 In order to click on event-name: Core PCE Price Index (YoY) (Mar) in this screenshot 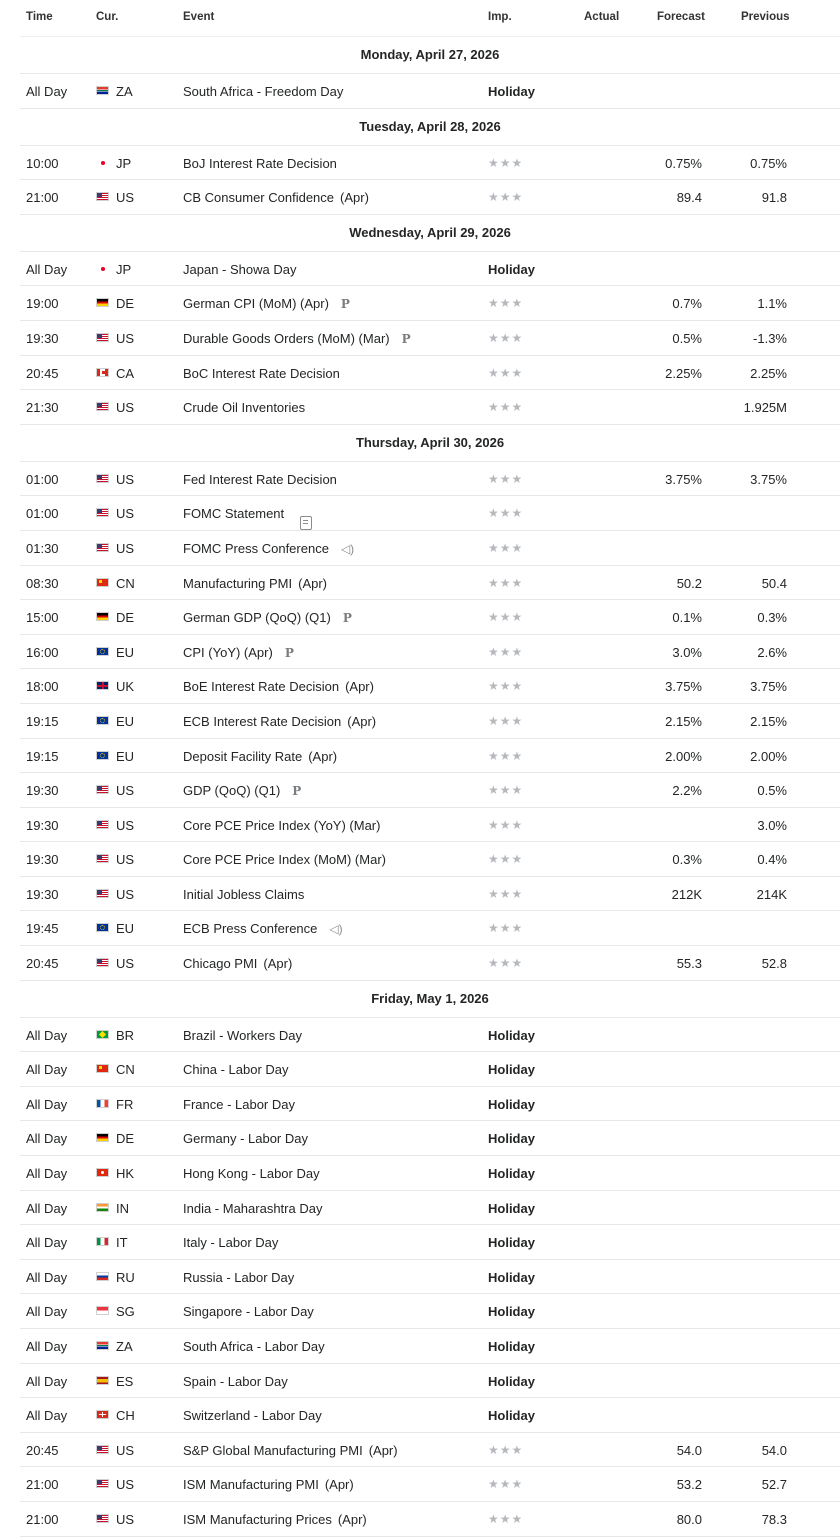, I will do `click(282, 825)`.